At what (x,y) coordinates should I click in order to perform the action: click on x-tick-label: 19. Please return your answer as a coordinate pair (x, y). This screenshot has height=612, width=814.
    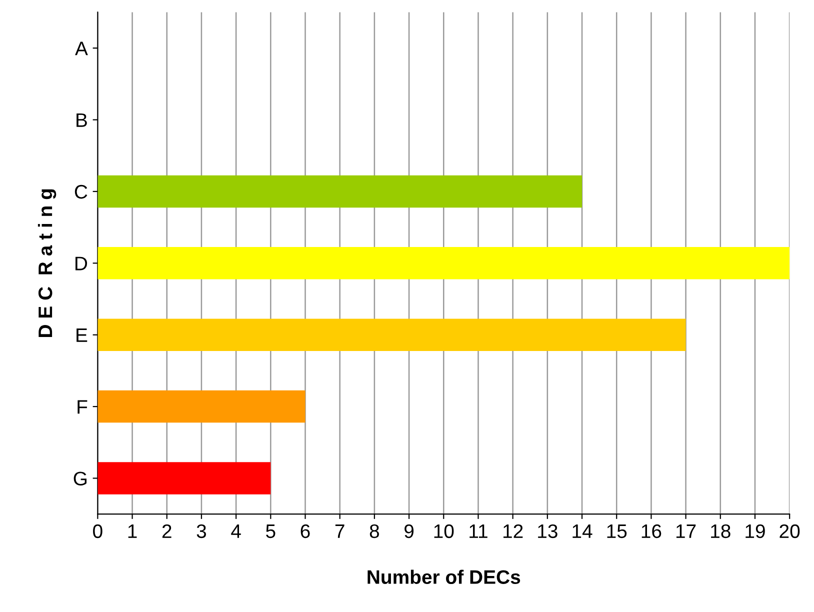
    Looking at the image, I should click on (755, 531).